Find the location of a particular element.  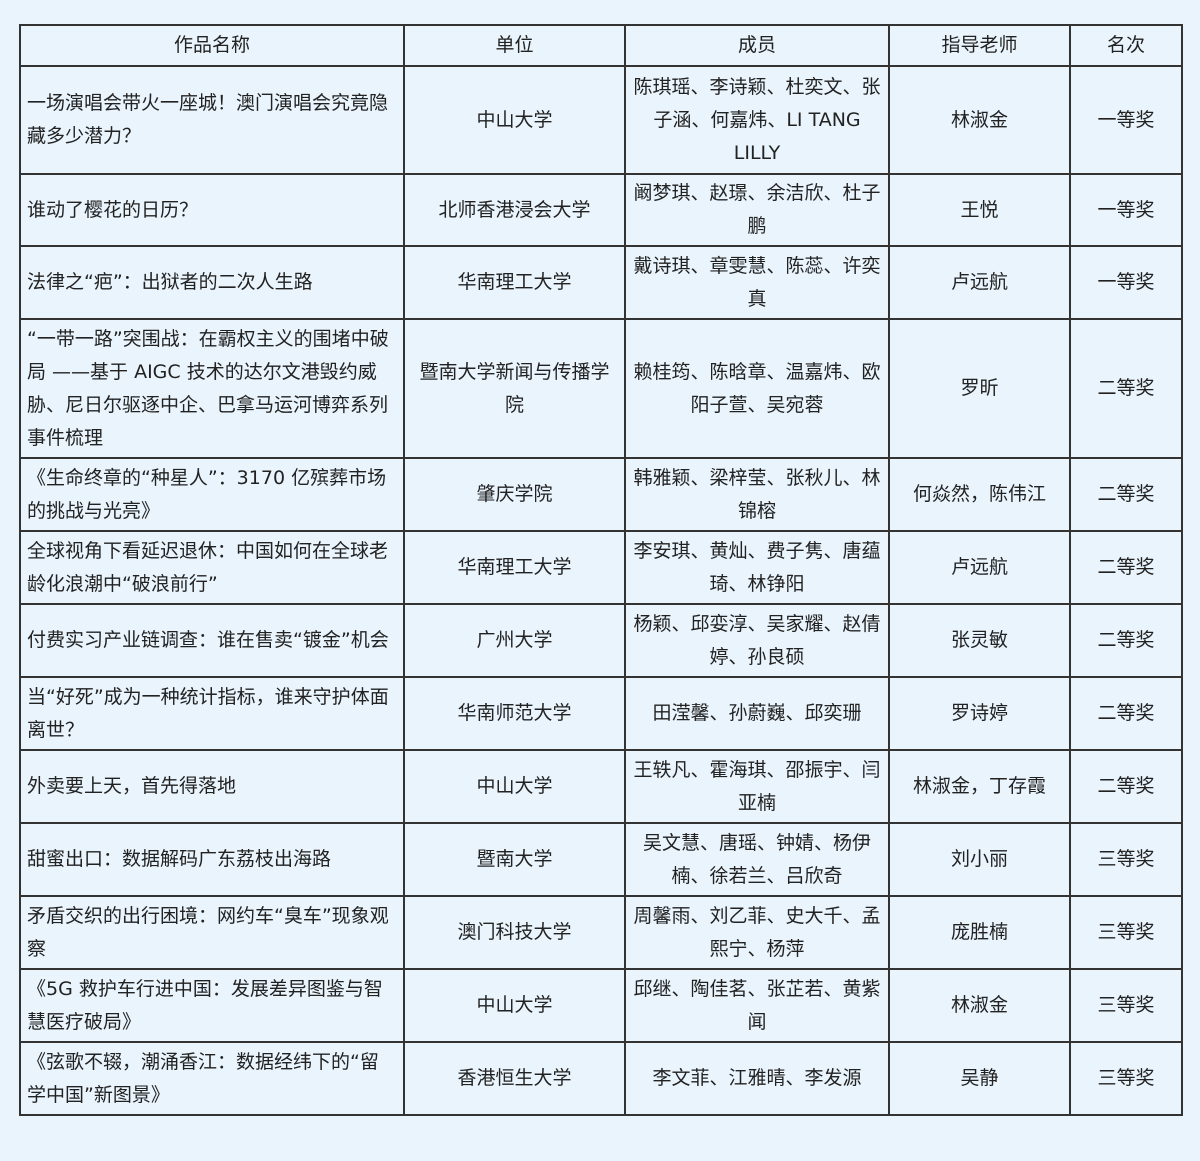

header-title: 作品名称 is located at coordinates (212, 45).